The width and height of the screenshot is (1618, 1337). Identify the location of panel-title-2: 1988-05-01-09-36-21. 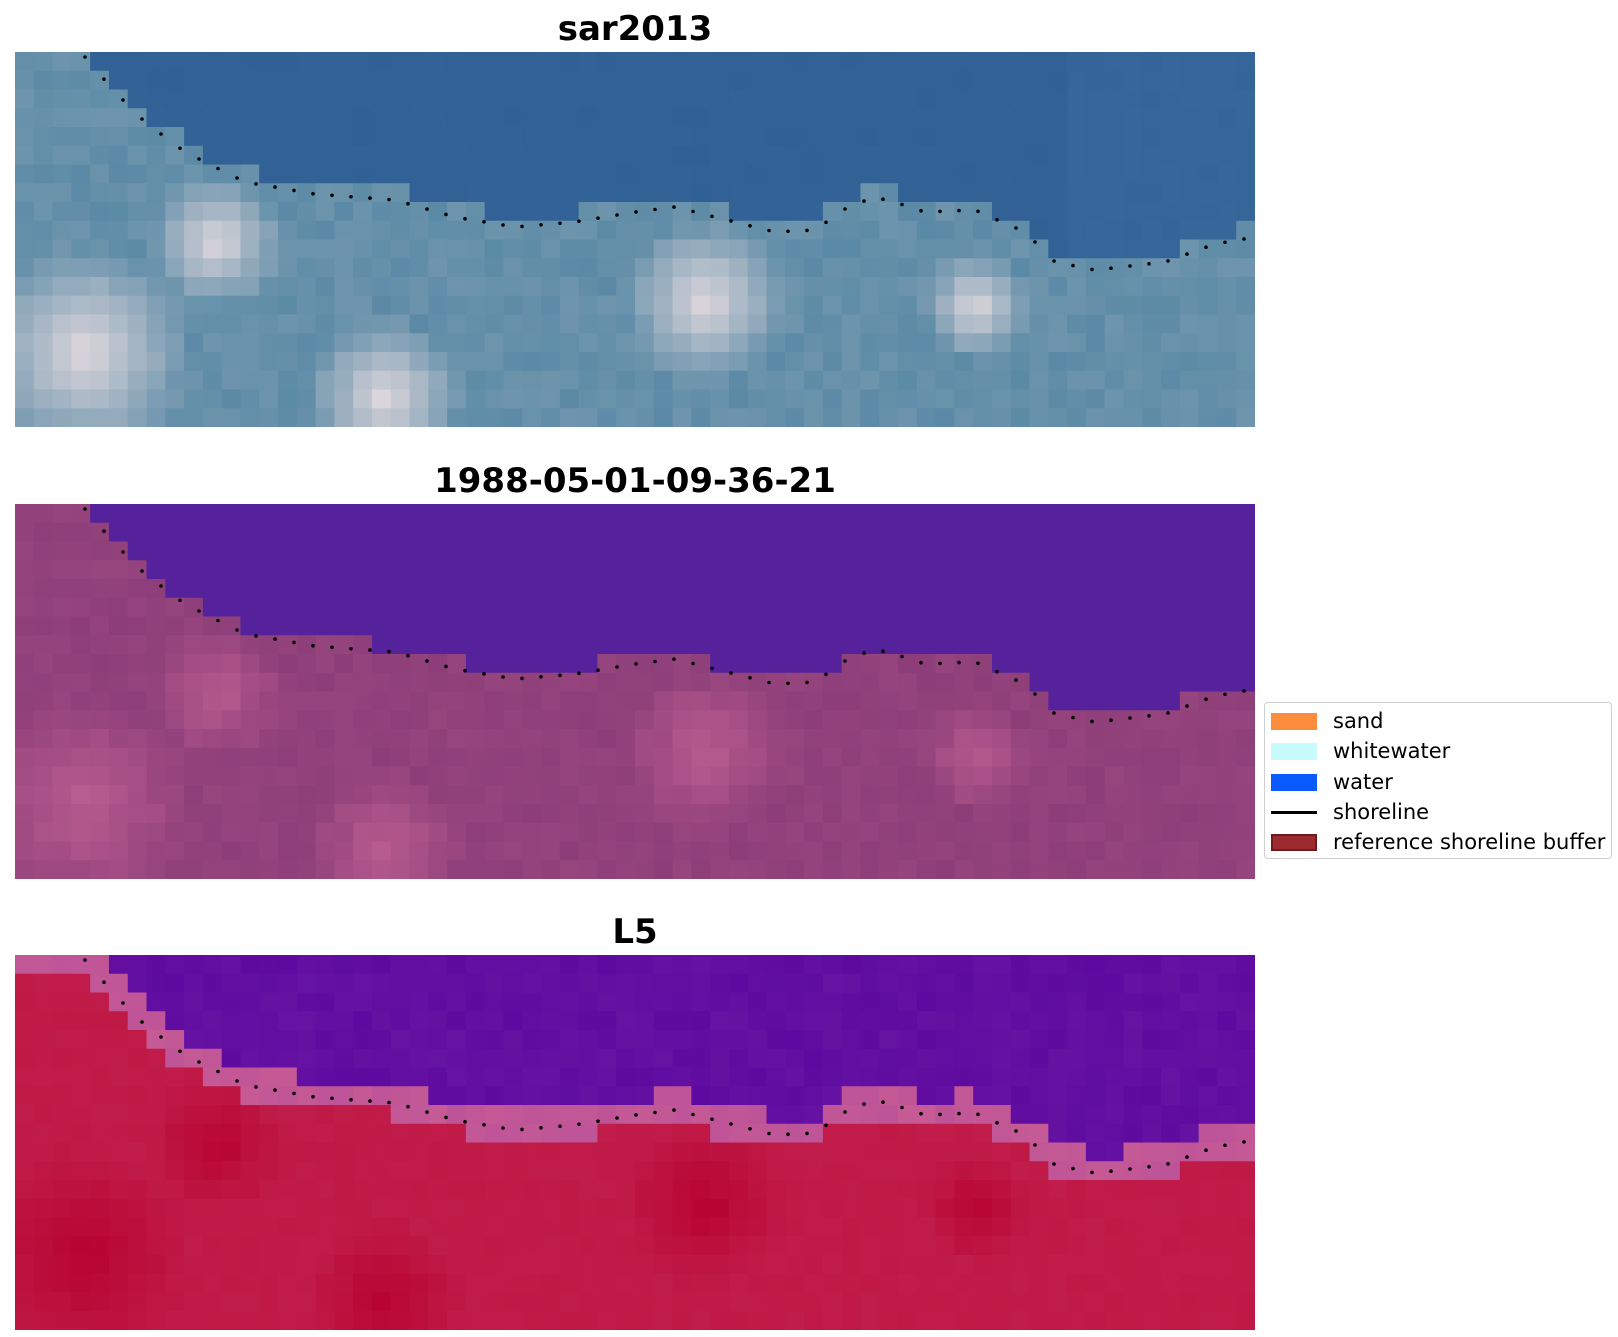
(635, 481).